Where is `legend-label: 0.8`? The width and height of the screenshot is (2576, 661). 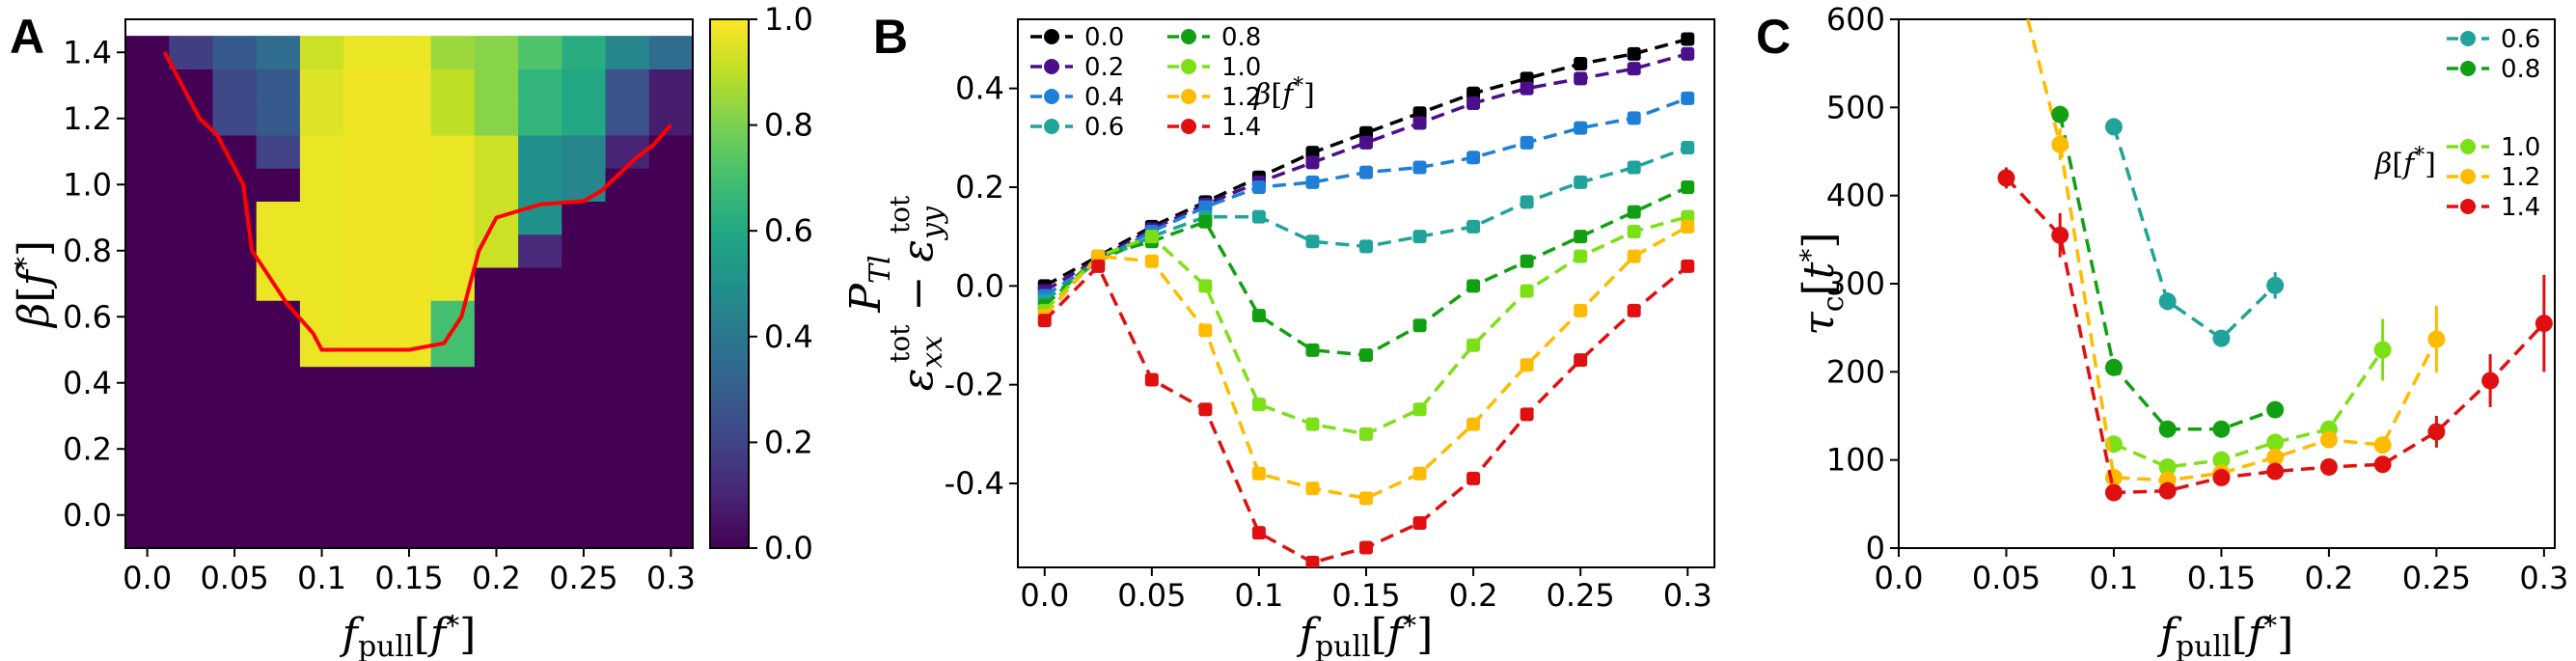 legend-label: 0.8 is located at coordinates (1241, 37).